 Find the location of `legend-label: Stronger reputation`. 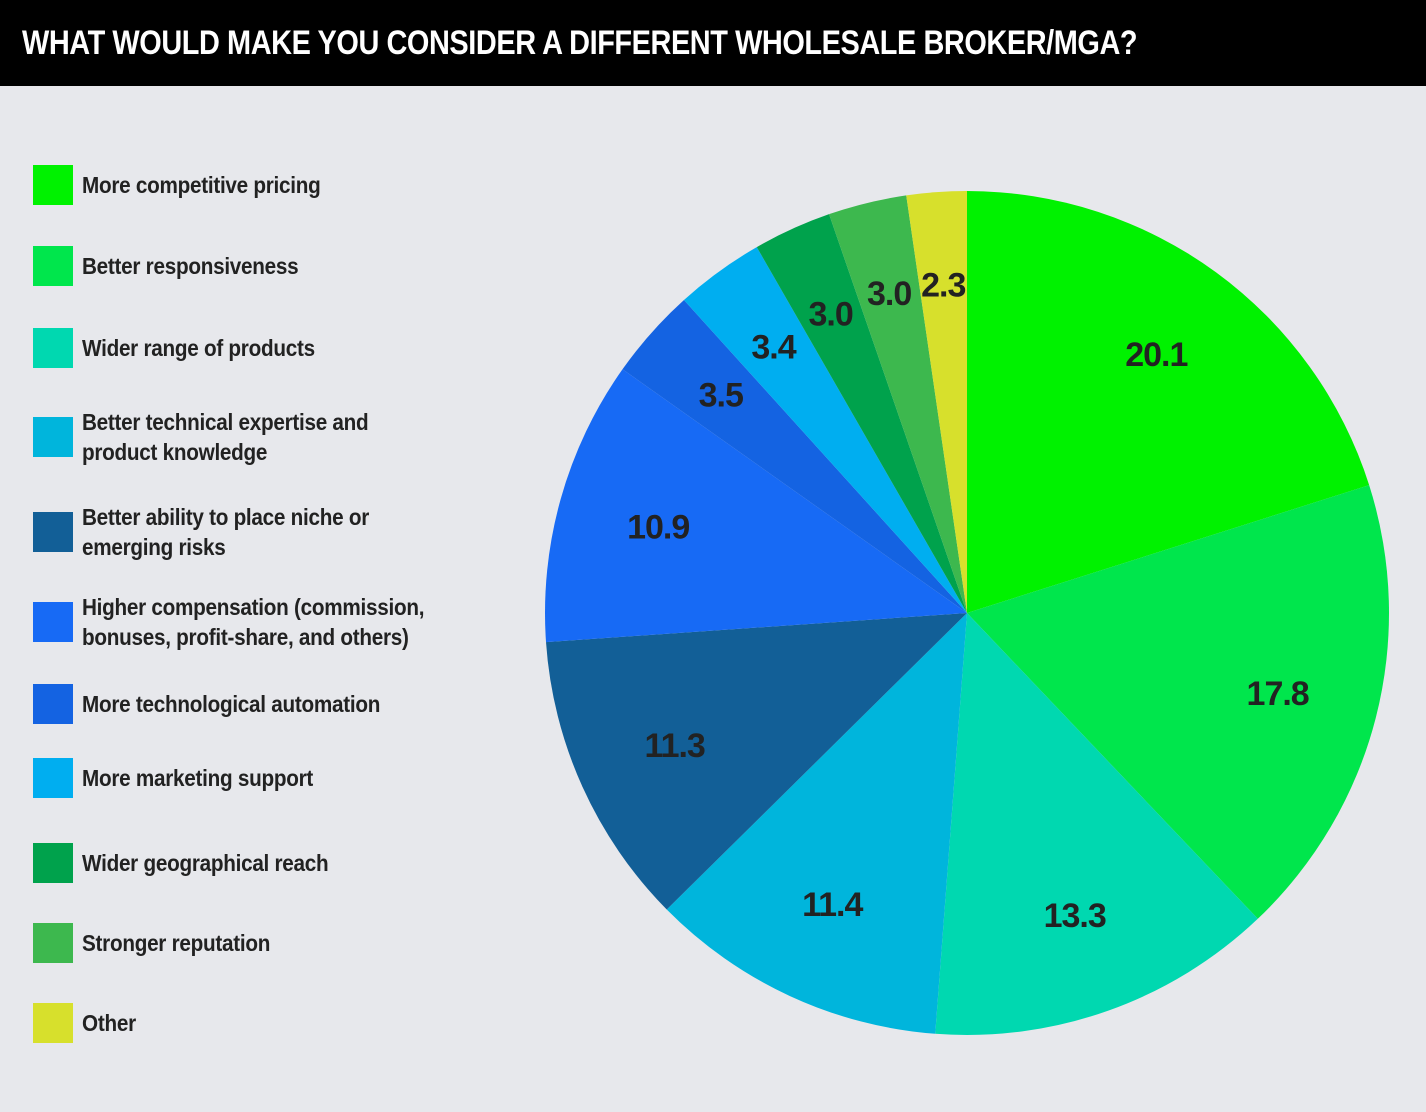

legend-label: Stronger reputation is located at coordinates (176, 943).